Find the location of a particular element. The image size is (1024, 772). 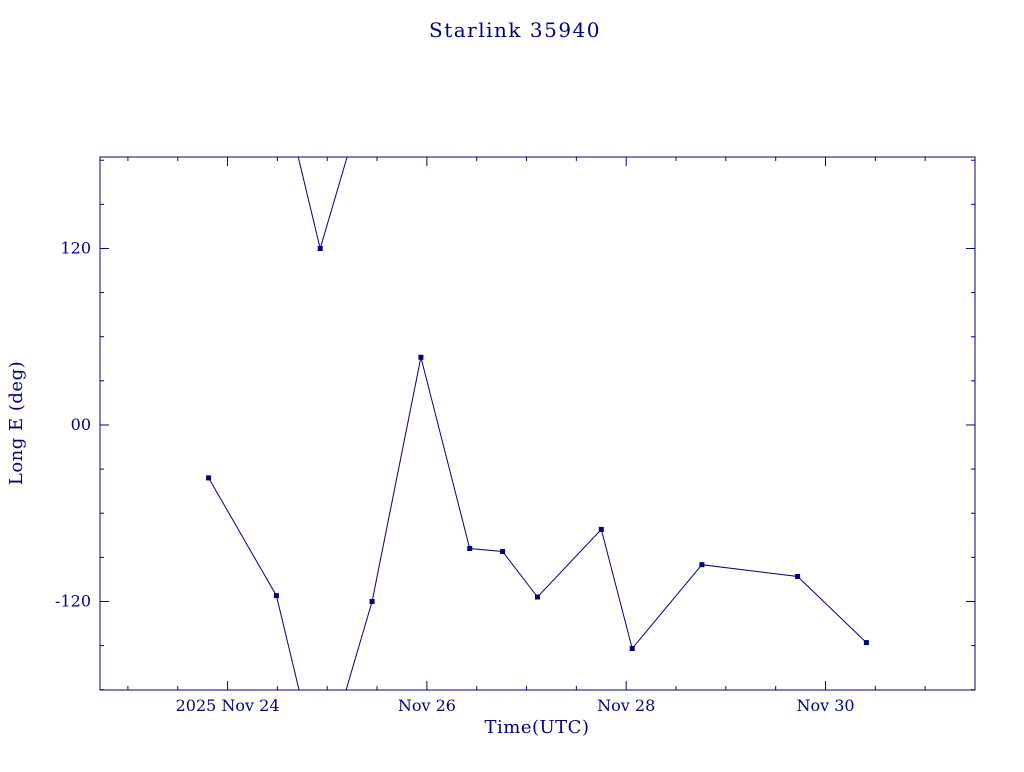

x-tick-label: 2025 Nov 24 is located at coordinates (228, 705).